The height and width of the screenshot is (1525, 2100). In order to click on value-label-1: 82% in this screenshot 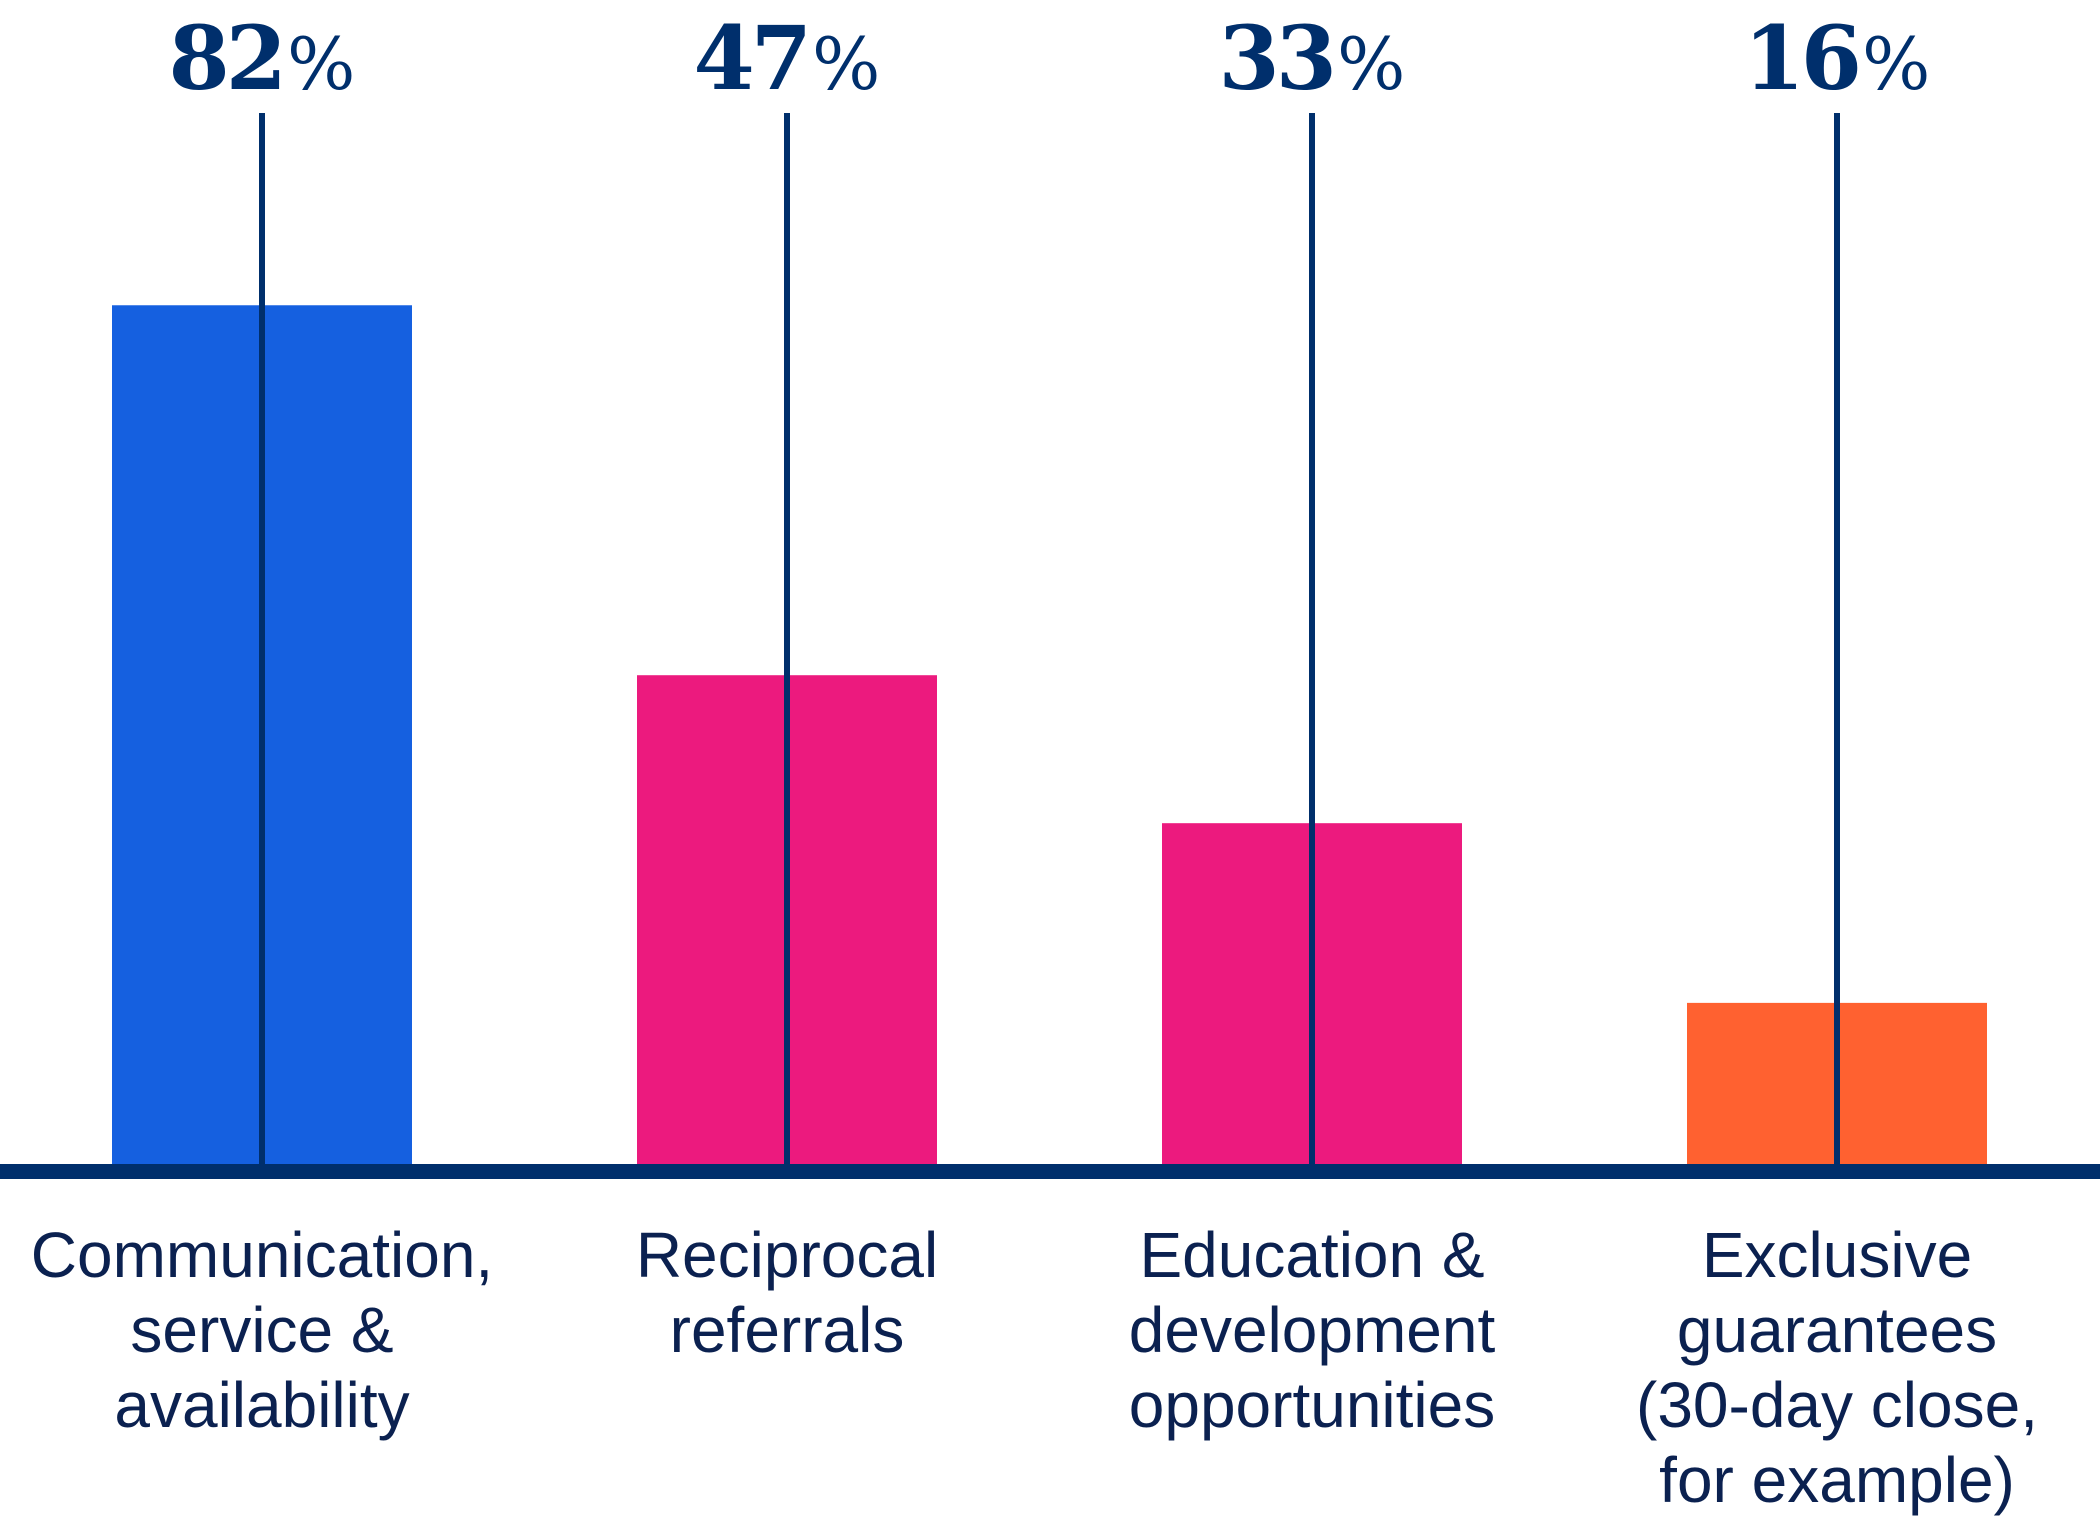, I will do `click(262, 58)`.